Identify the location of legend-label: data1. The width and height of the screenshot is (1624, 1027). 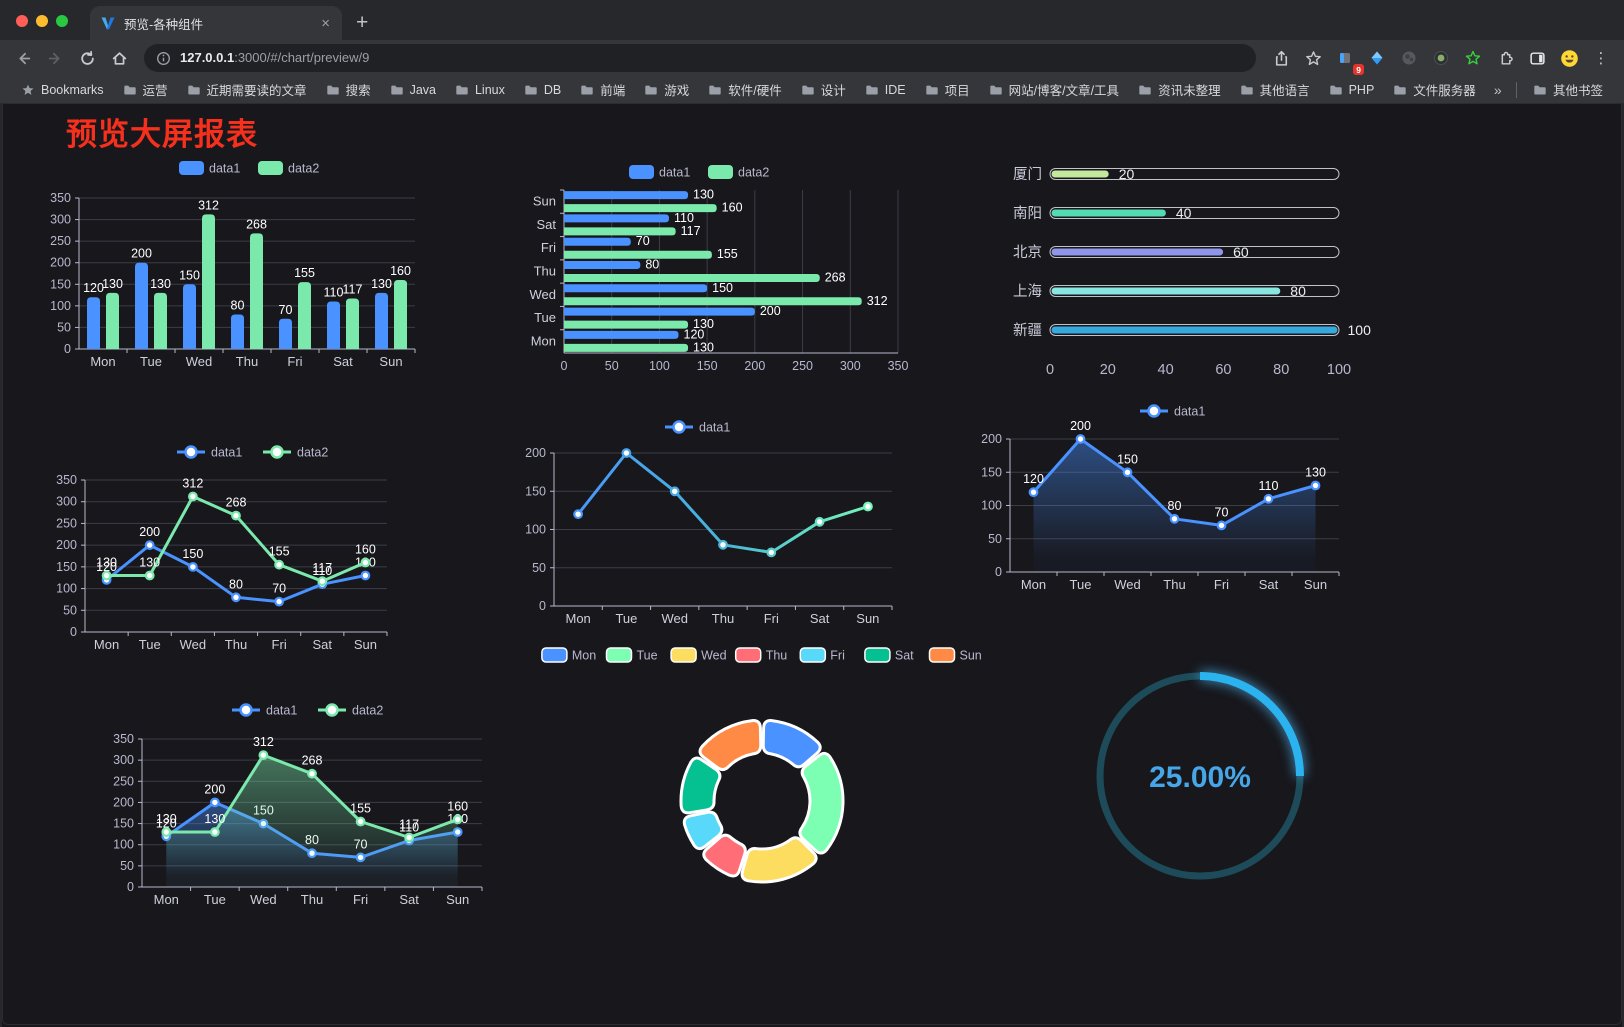
(714, 428).